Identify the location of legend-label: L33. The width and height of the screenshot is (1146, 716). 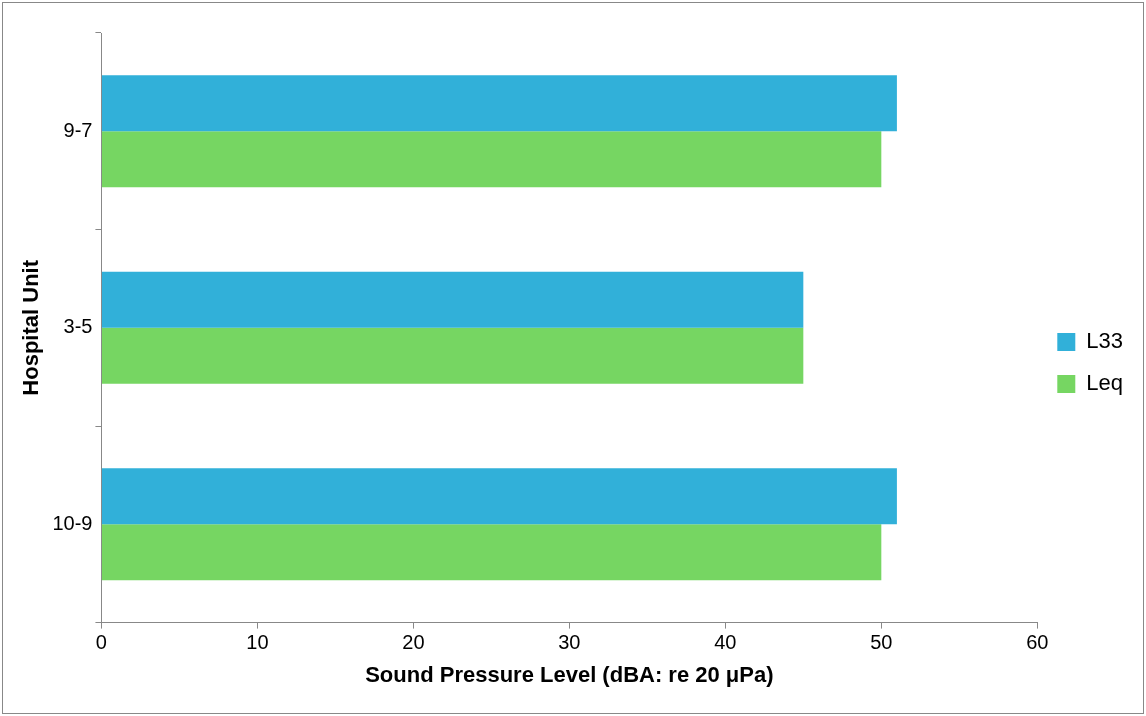
(1105, 341).